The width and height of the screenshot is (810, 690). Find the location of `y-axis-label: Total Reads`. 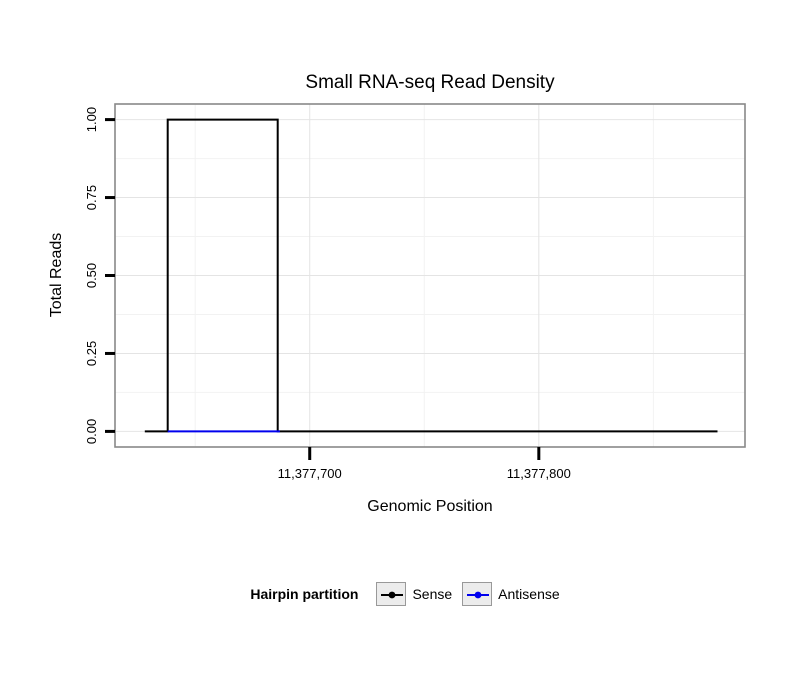

y-axis-label: Total Reads is located at coordinates (56, 275).